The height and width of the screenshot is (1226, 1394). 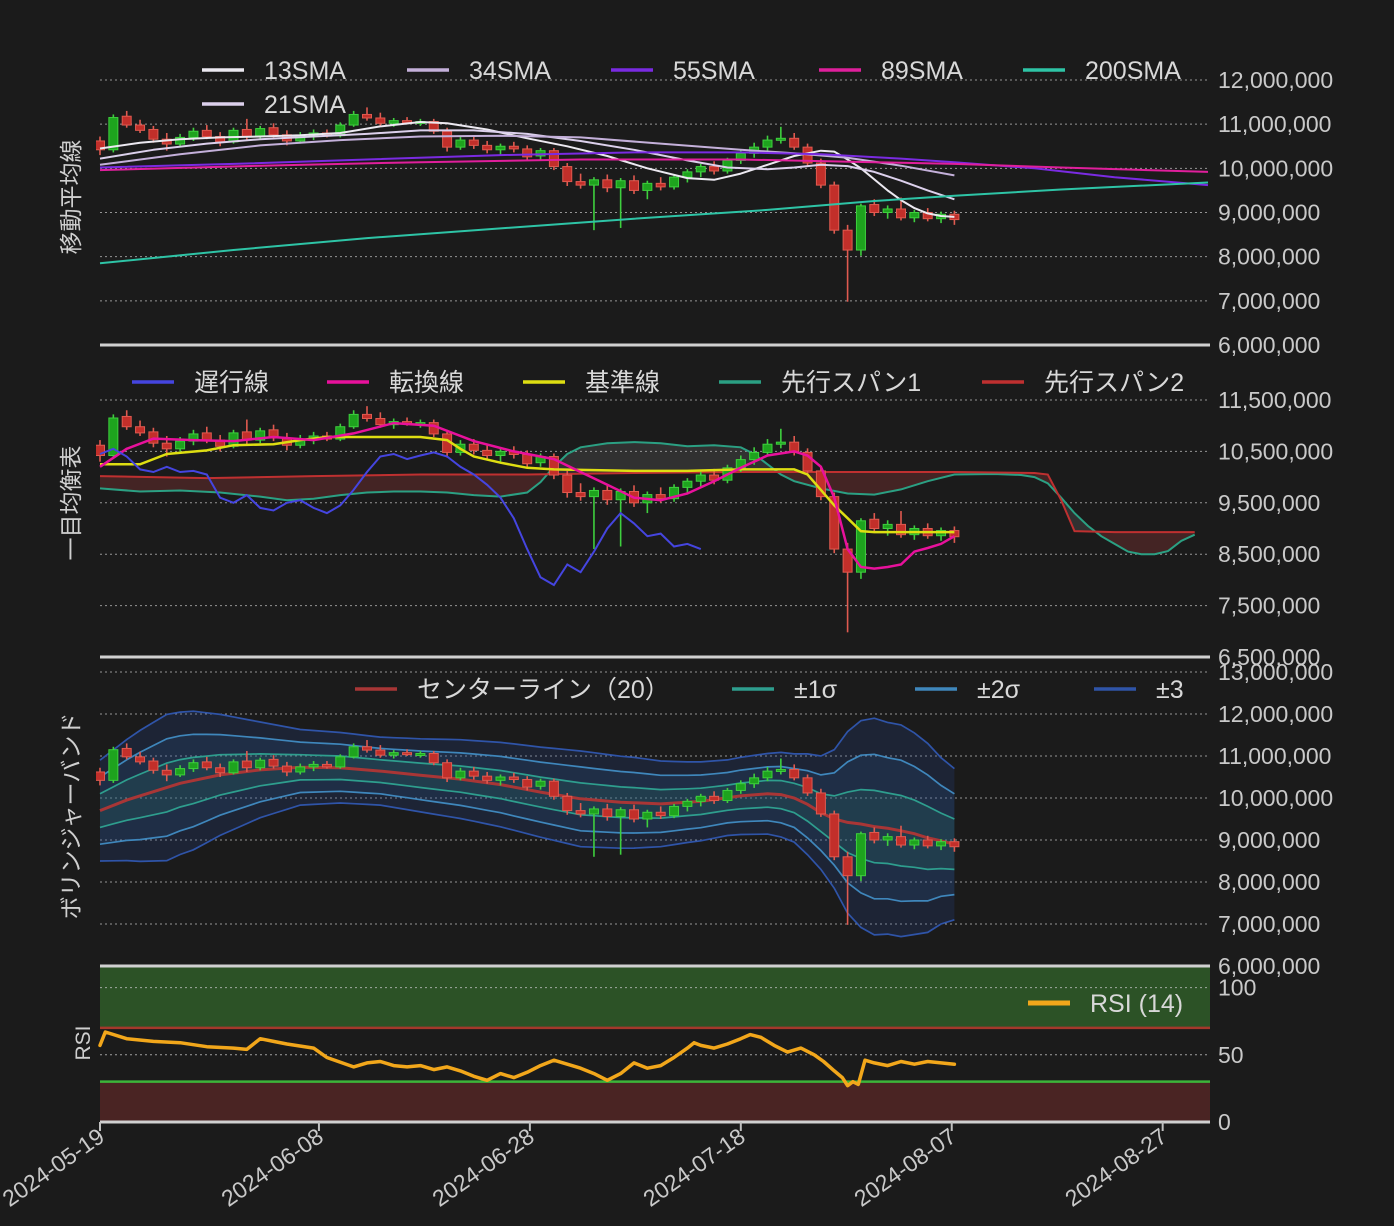 I want to click on axis-title-ichimoku: 一目均衡表, so click(x=71, y=503).